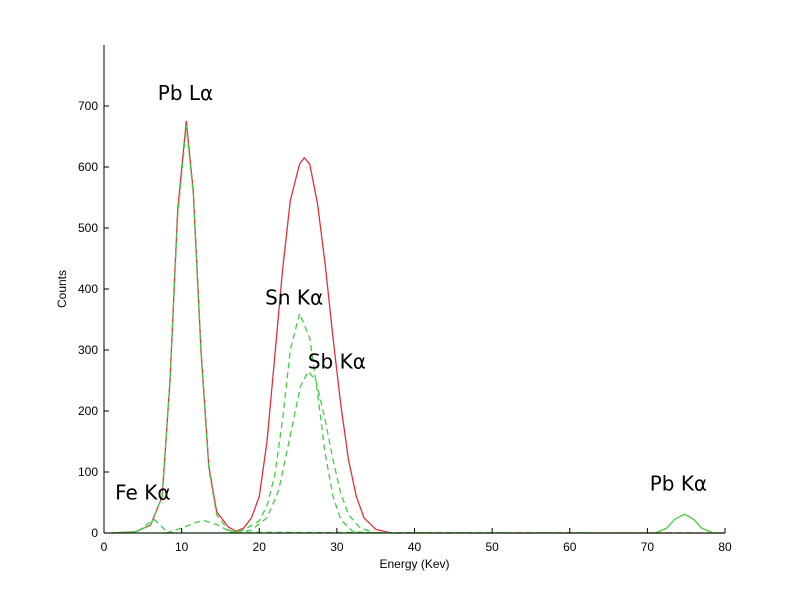 This screenshot has height=600, width=800. Describe the element at coordinates (62, 289) in the screenshot. I see `y-axis-label: Counts` at that location.